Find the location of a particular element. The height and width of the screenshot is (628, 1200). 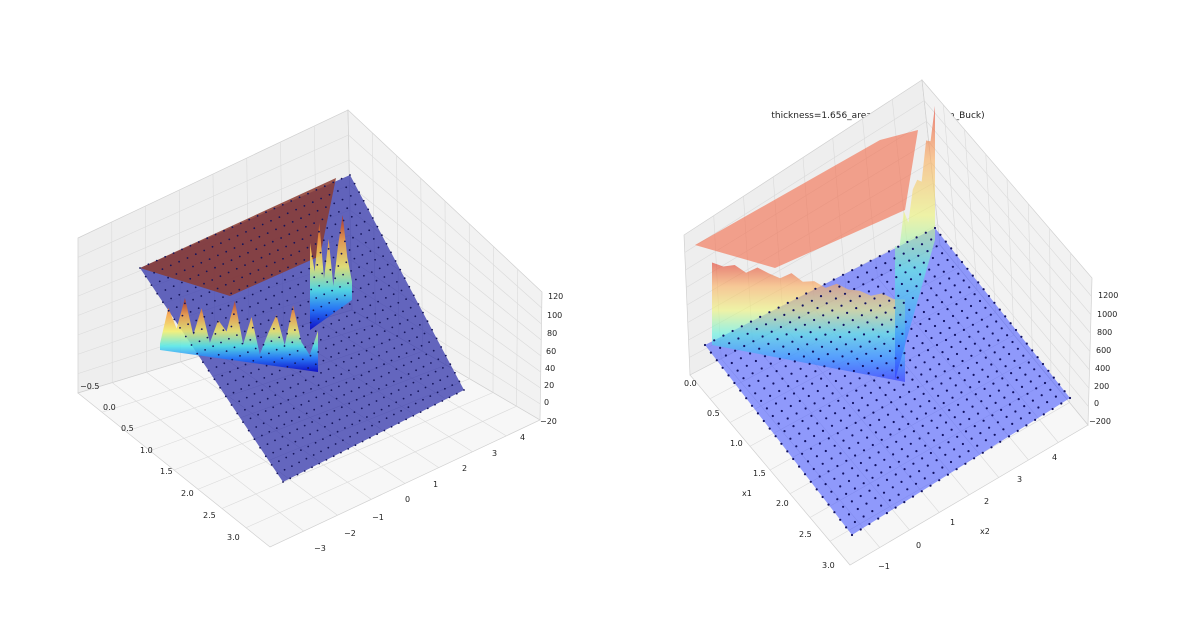

left-z-tick: 120 is located at coordinates (555, 296).